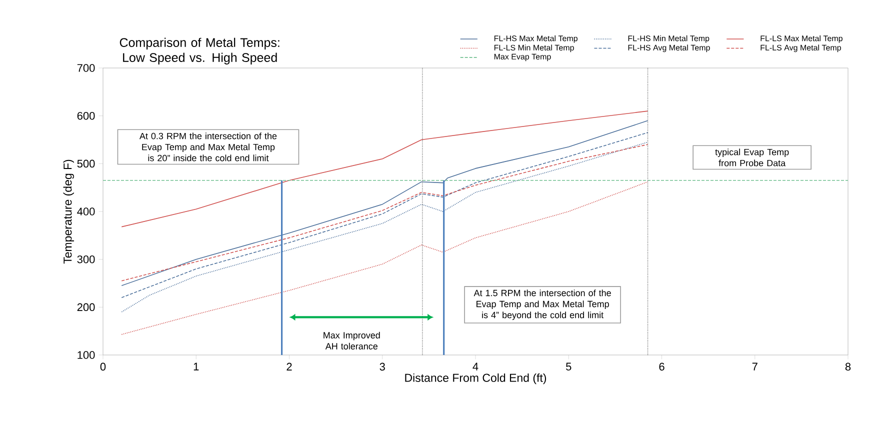 This screenshot has height=444, width=888. I want to click on annotation: At 1.5 RPM the intersection of the Evap Temp and Max Metal Temp is 4” beyond the cold end limit, so click(542, 305).